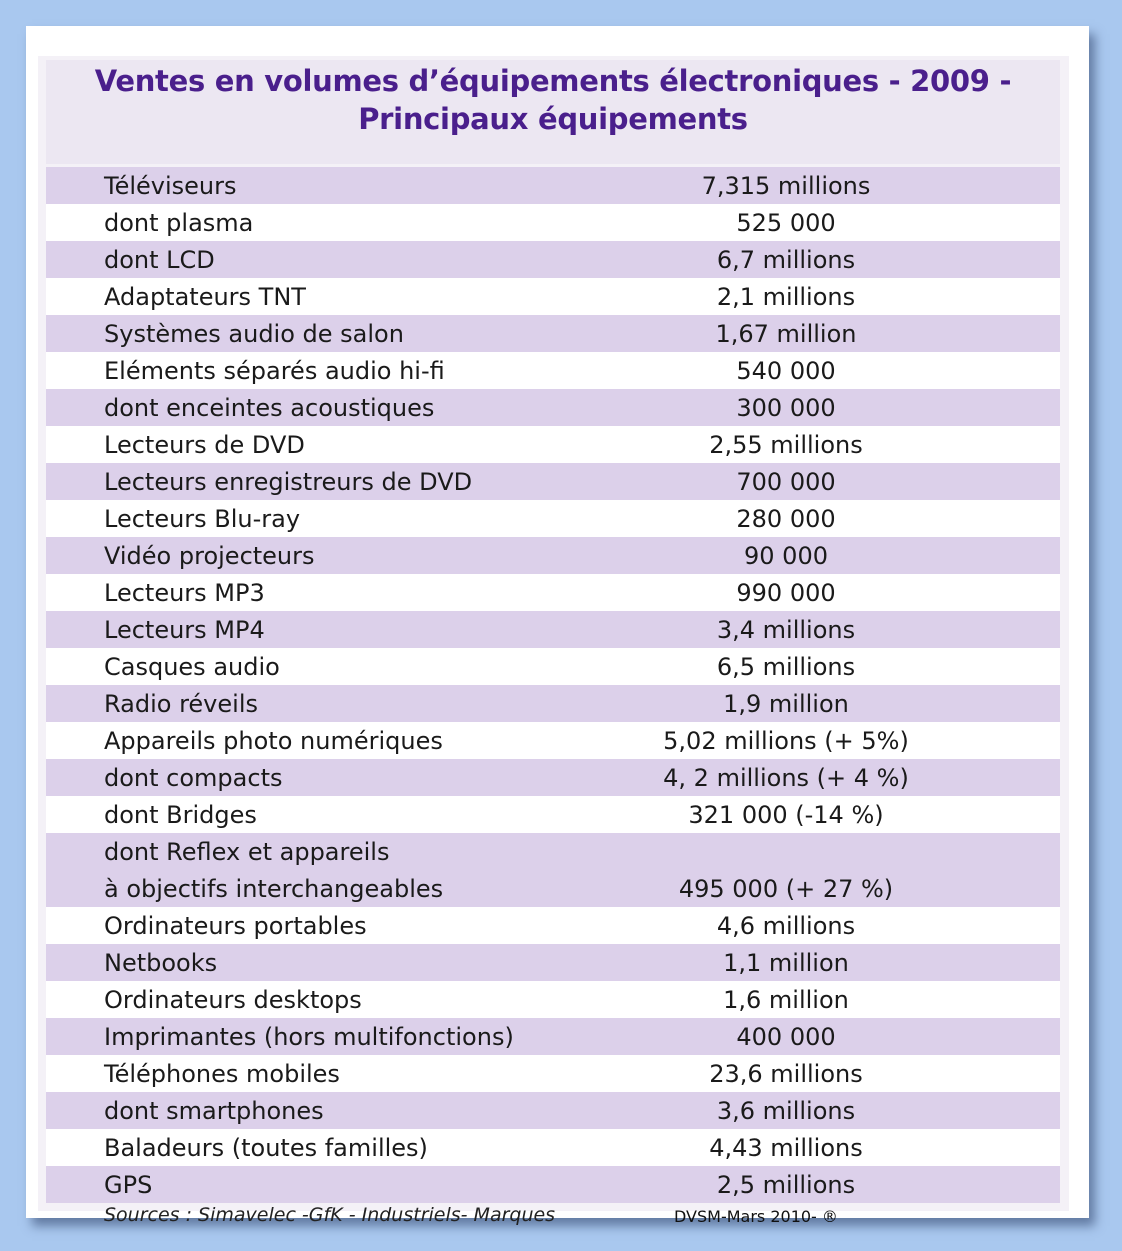 The height and width of the screenshot is (1251, 1122). What do you see at coordinates (205, 296) in the screenshot?
I see `row-label: Adaptateurs TNT` at bounding box center [205, 296].